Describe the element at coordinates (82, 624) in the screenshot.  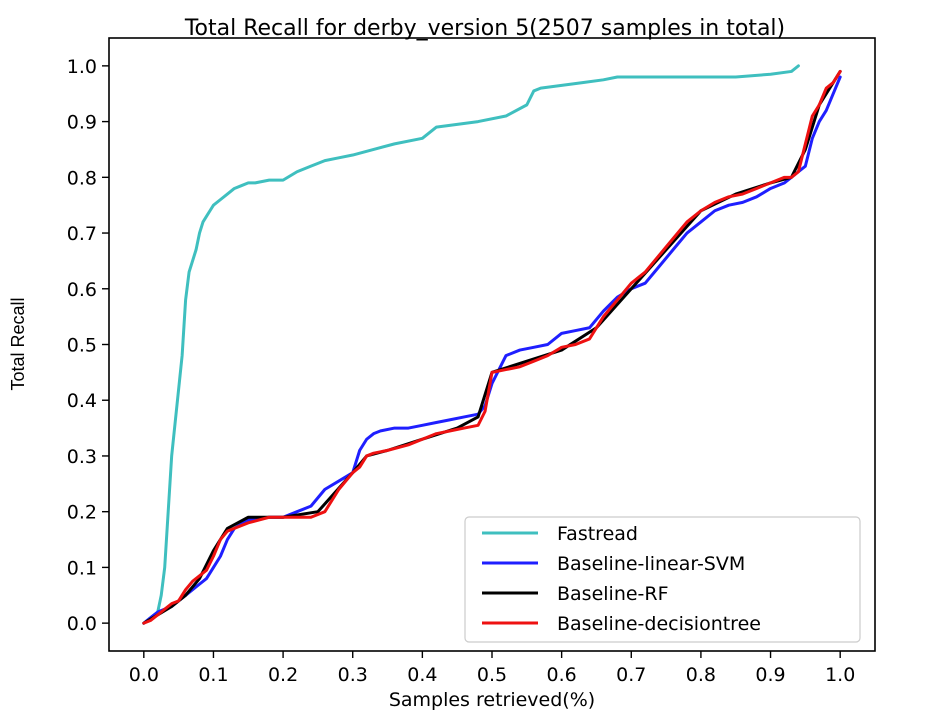
I see `y-tick-label: 0.0` at that location.